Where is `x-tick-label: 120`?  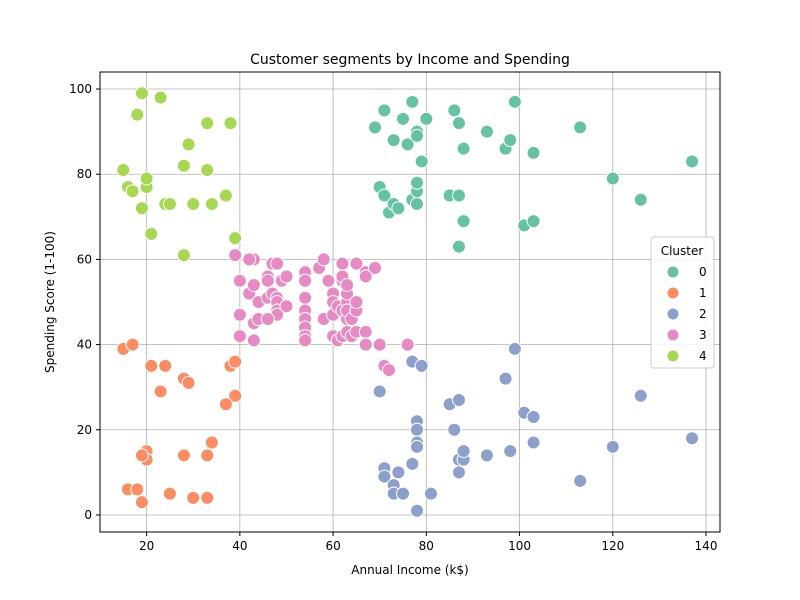
x-tick-label: 120 is located at coordinates (612, 546).